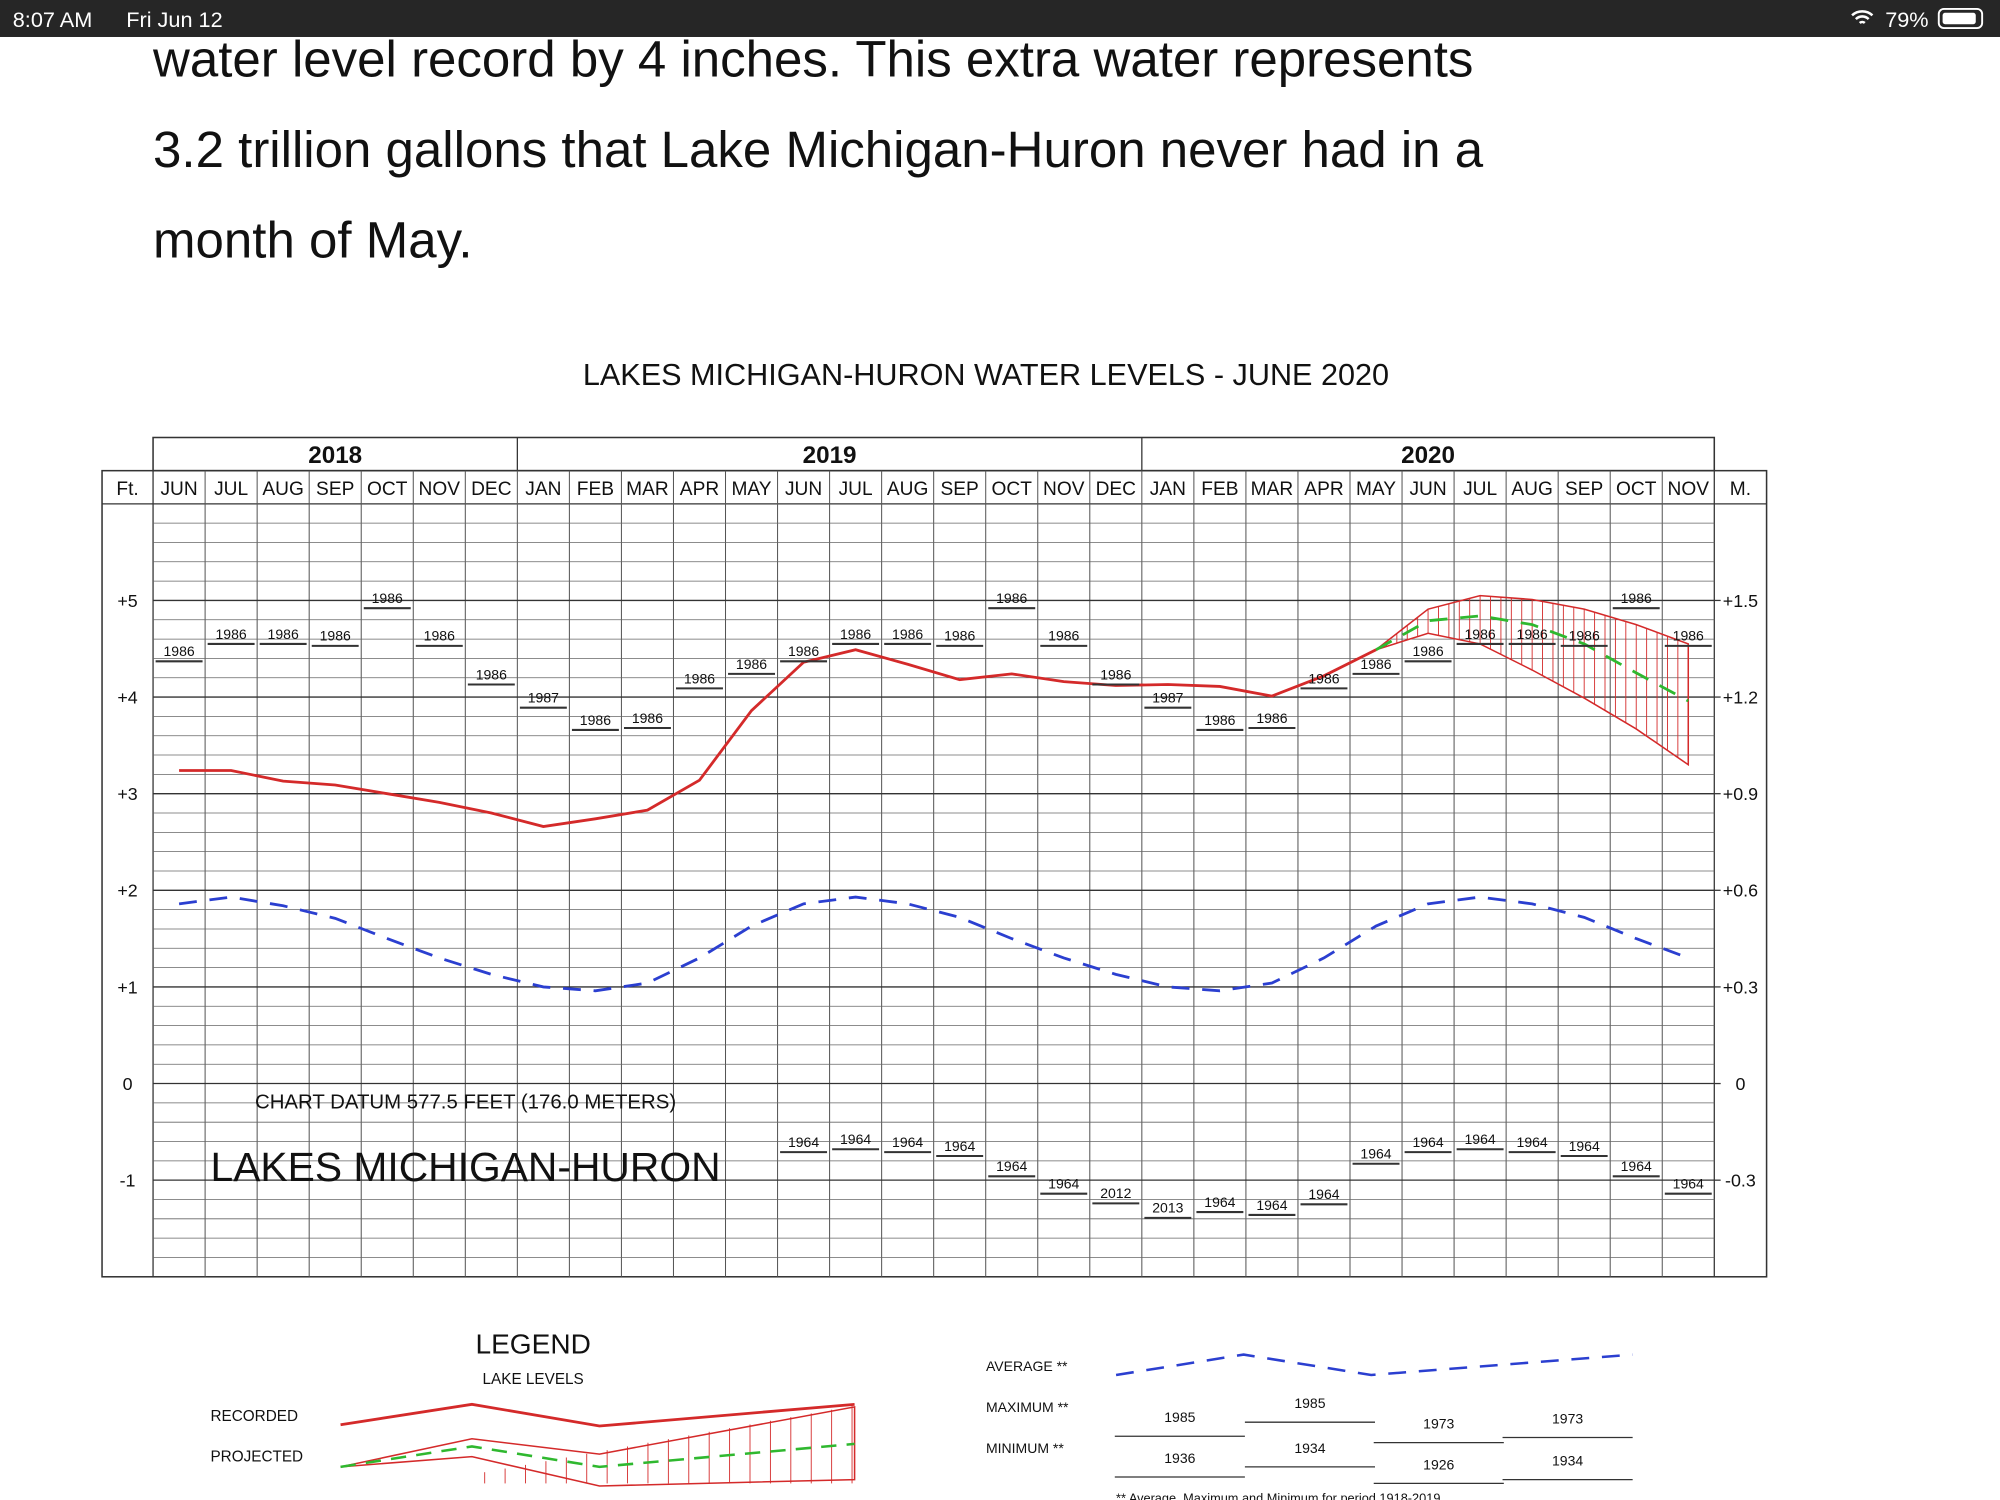 This screenshot has width=2000, height=1500. What do you see at coordinates (1027, 1366) in the screenshot?
I see `legend-label: AVERAGE **` at bounding box center [1027, 1366].